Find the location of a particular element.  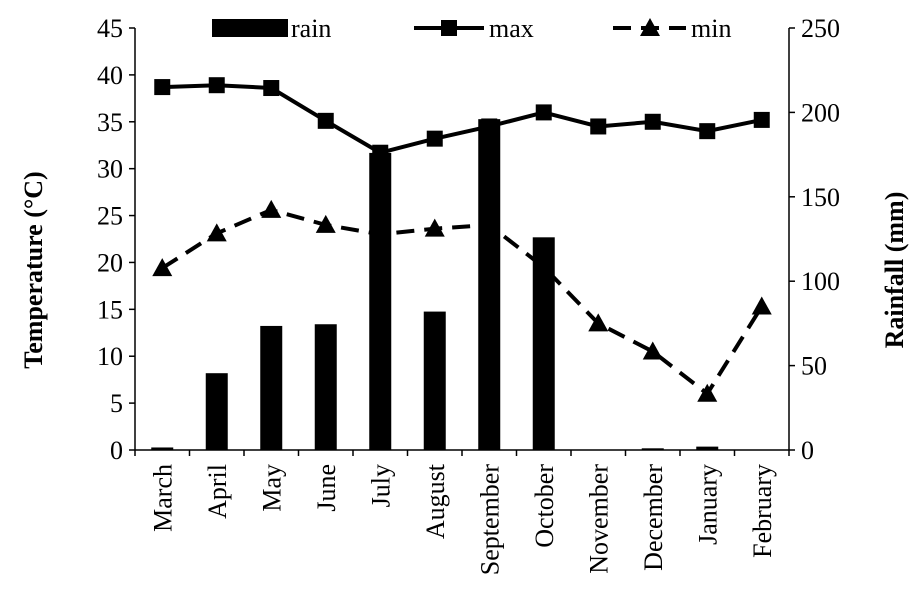

x-category-label: July is located at coordinates (380, 485).